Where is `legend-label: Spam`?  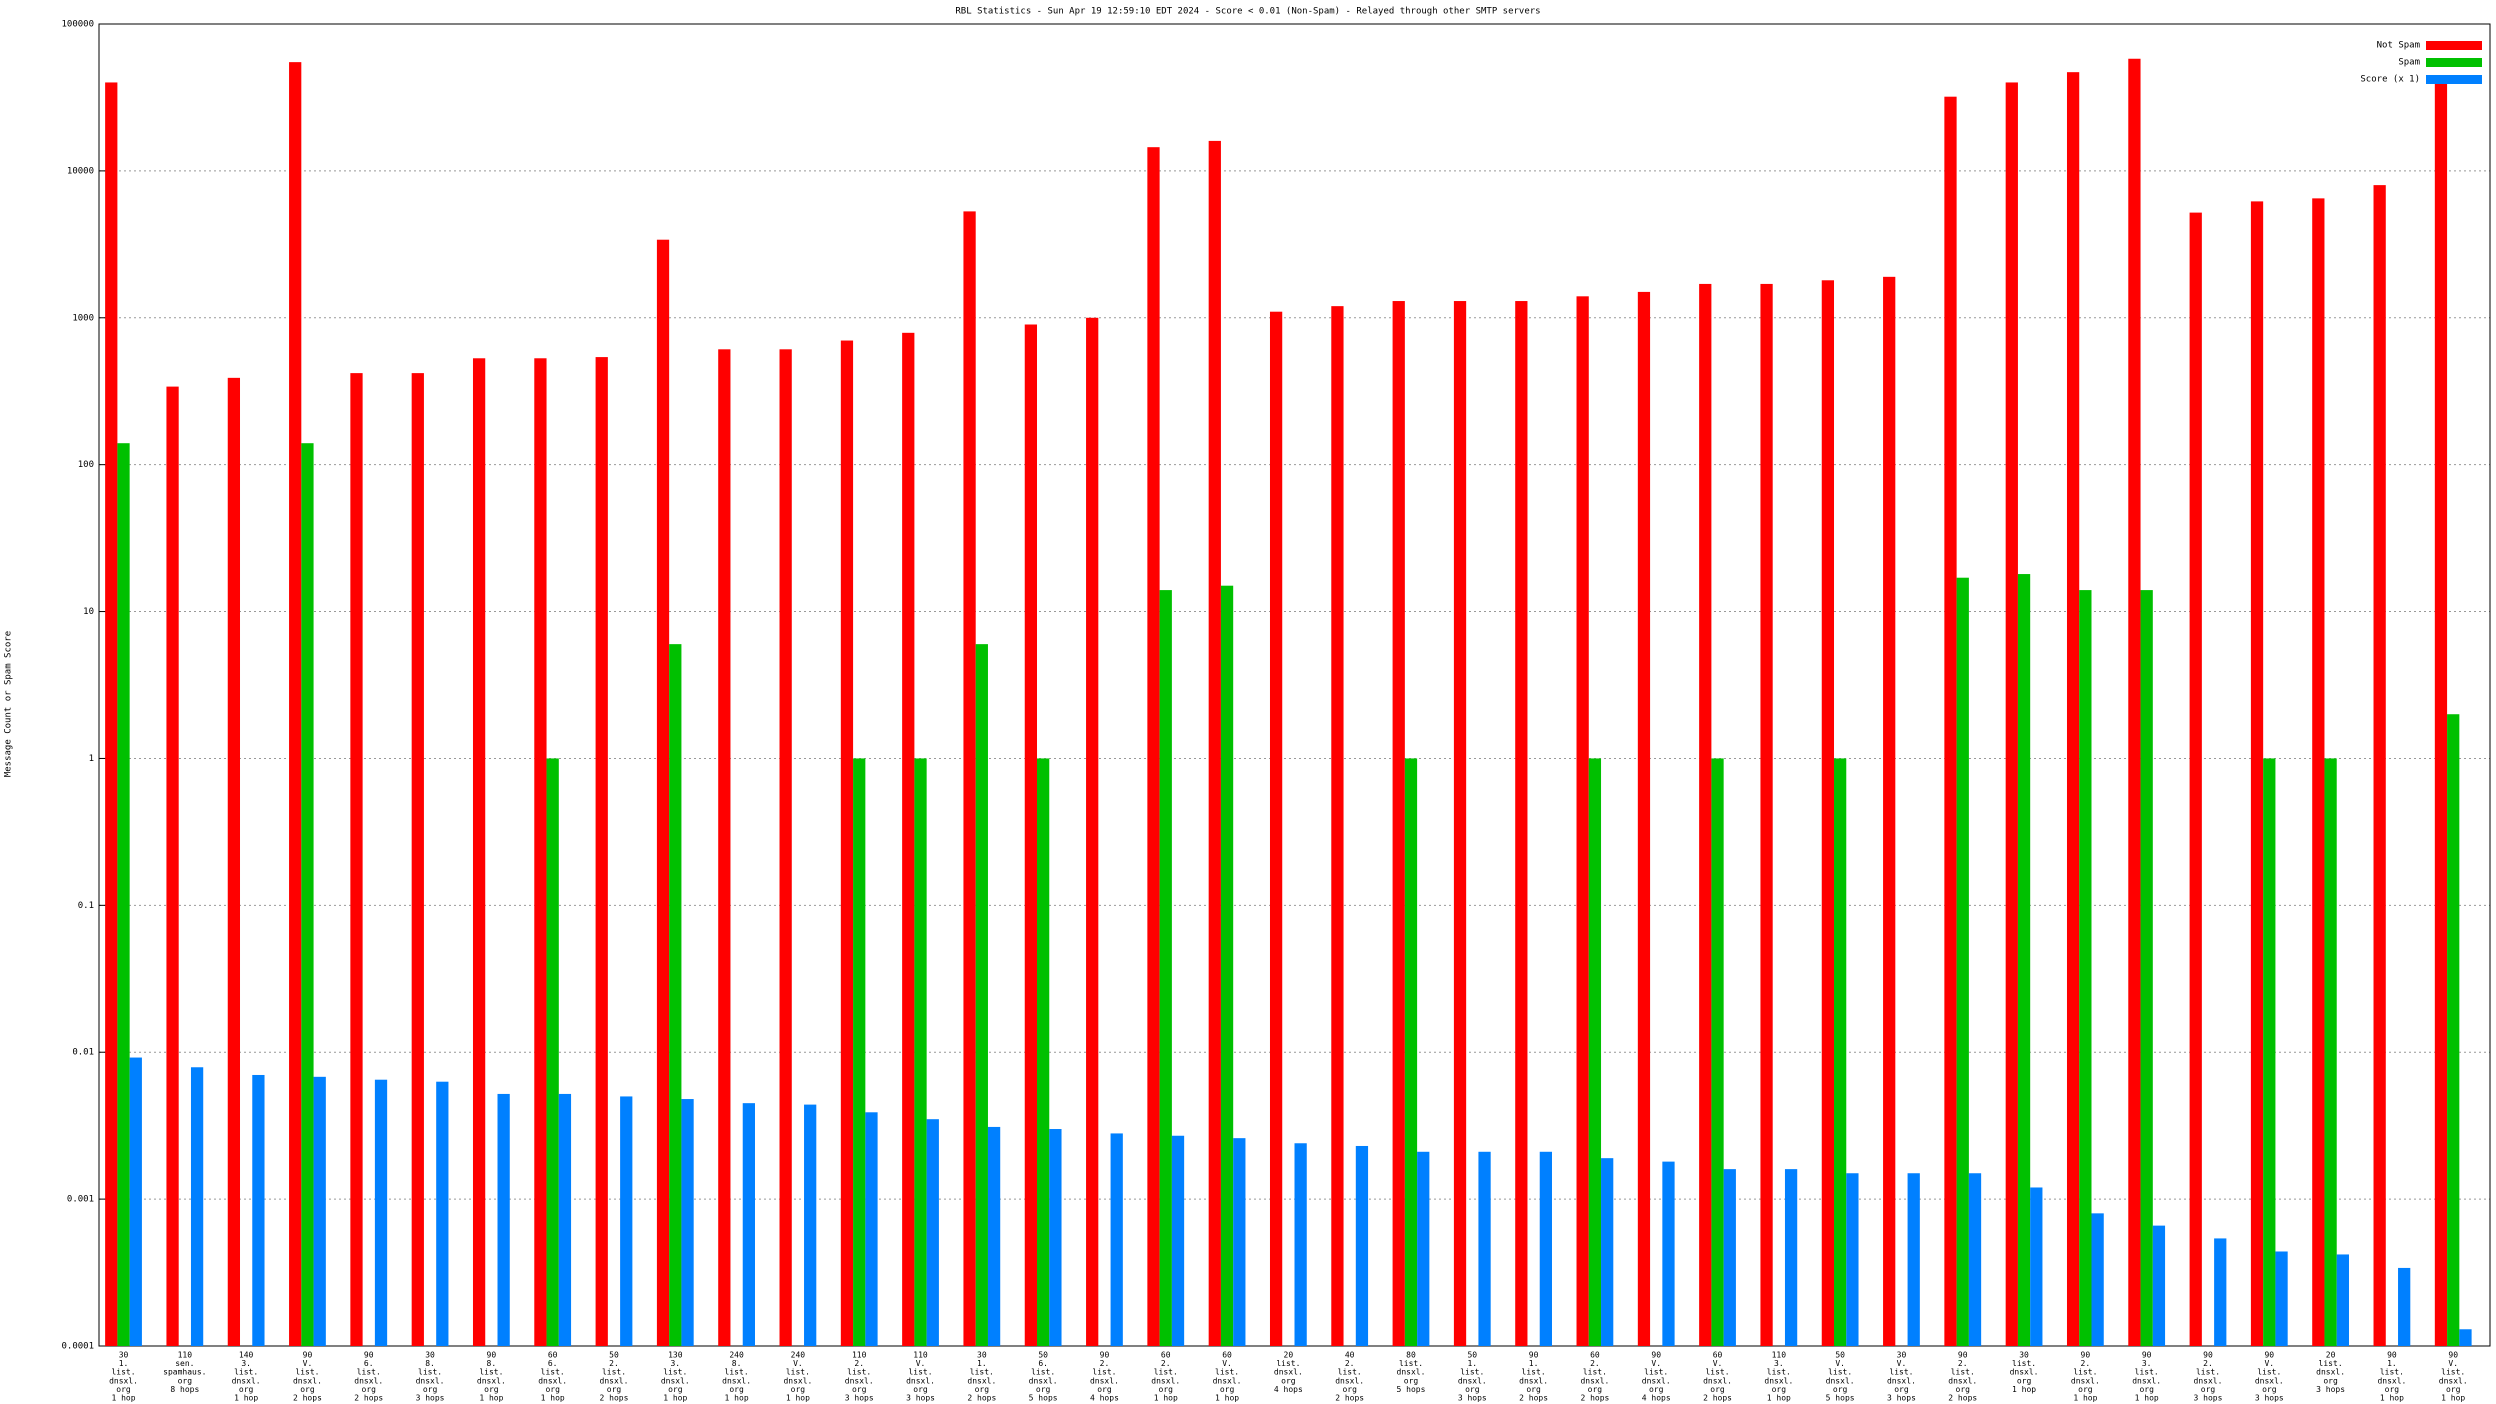
legend-label: Spam is located at coordinates (2409, 63).